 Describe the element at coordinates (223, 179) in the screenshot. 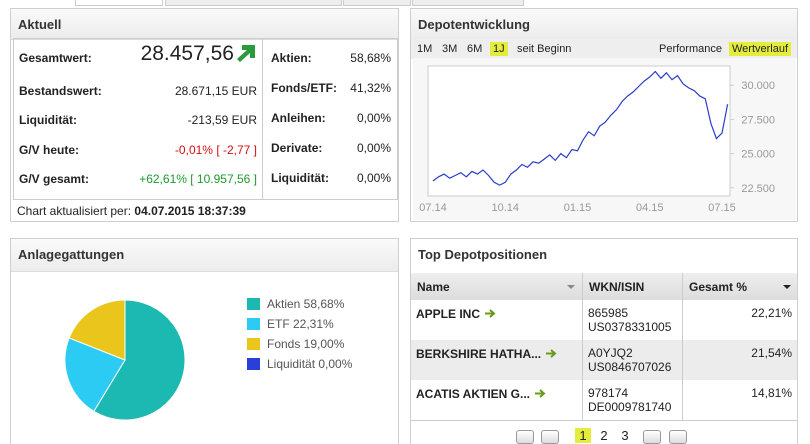

I see `abs: [ 10.957,56 ]` at that location.